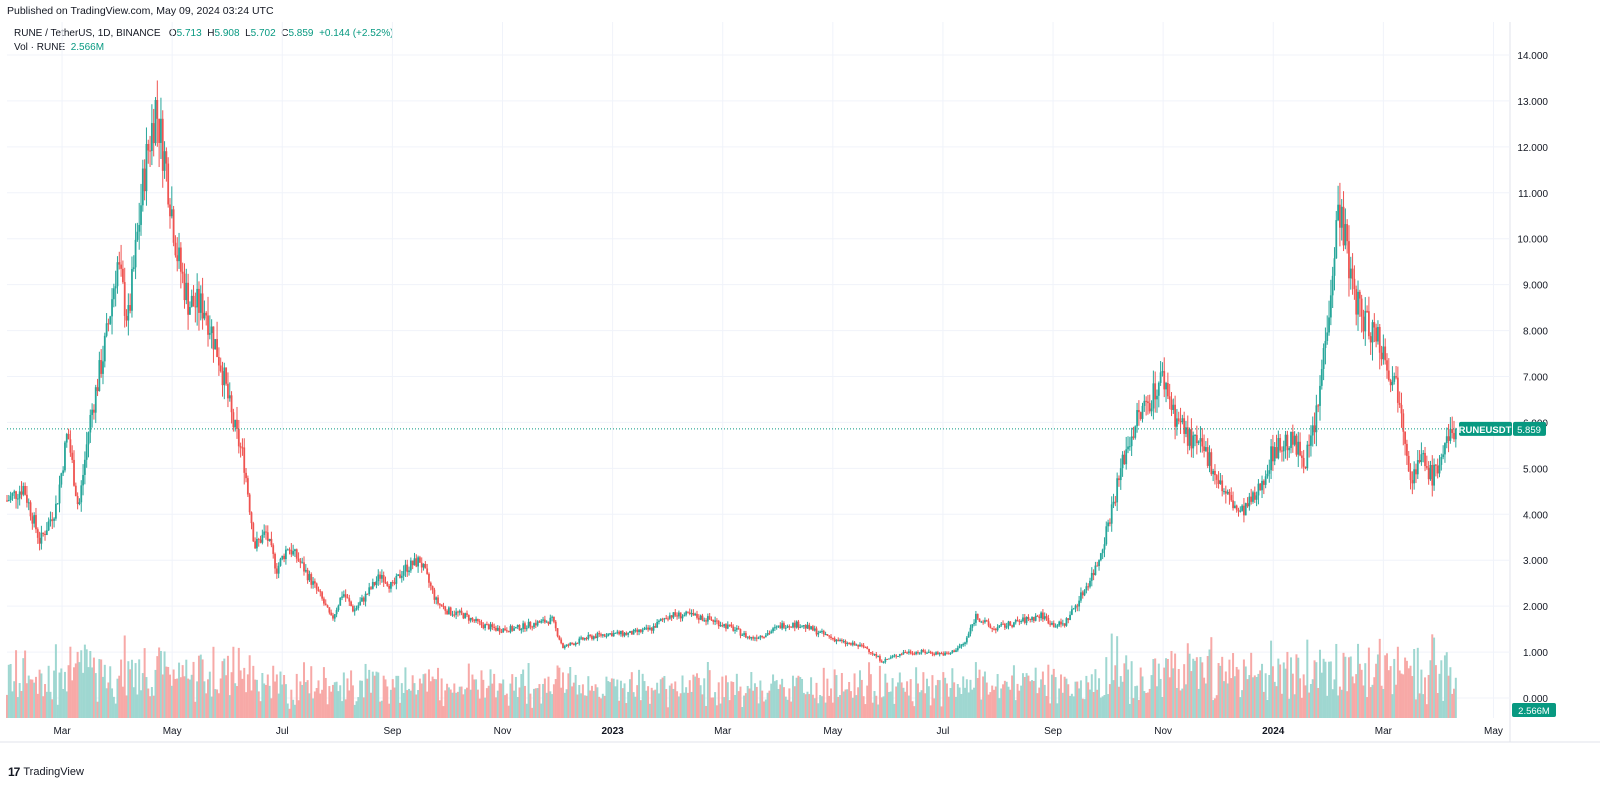 This screenshot has height=785, width=1600. Describe the element at coordinates (46, 772) in the screenshot. I see `tradingview-logo: 17 TradingView` at that location.